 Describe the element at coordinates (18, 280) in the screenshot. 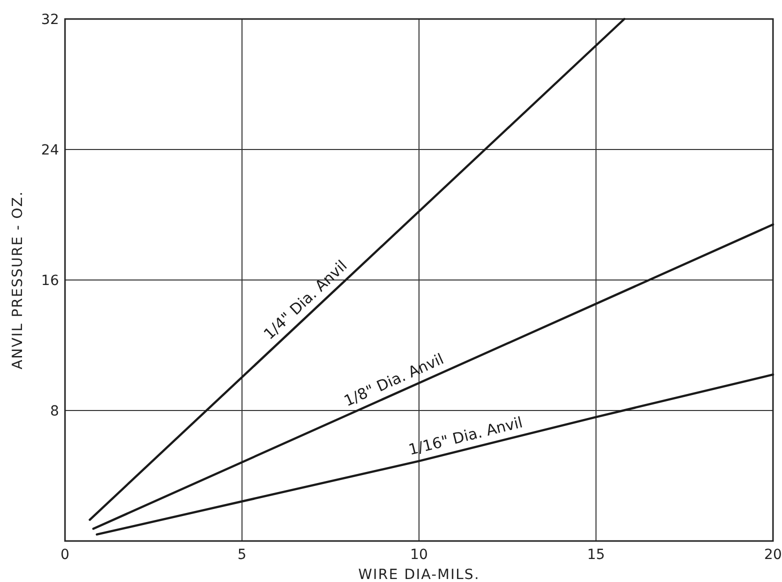

I see `y-axis-title: ANVIL PRESSURE - OZ.` at that location.